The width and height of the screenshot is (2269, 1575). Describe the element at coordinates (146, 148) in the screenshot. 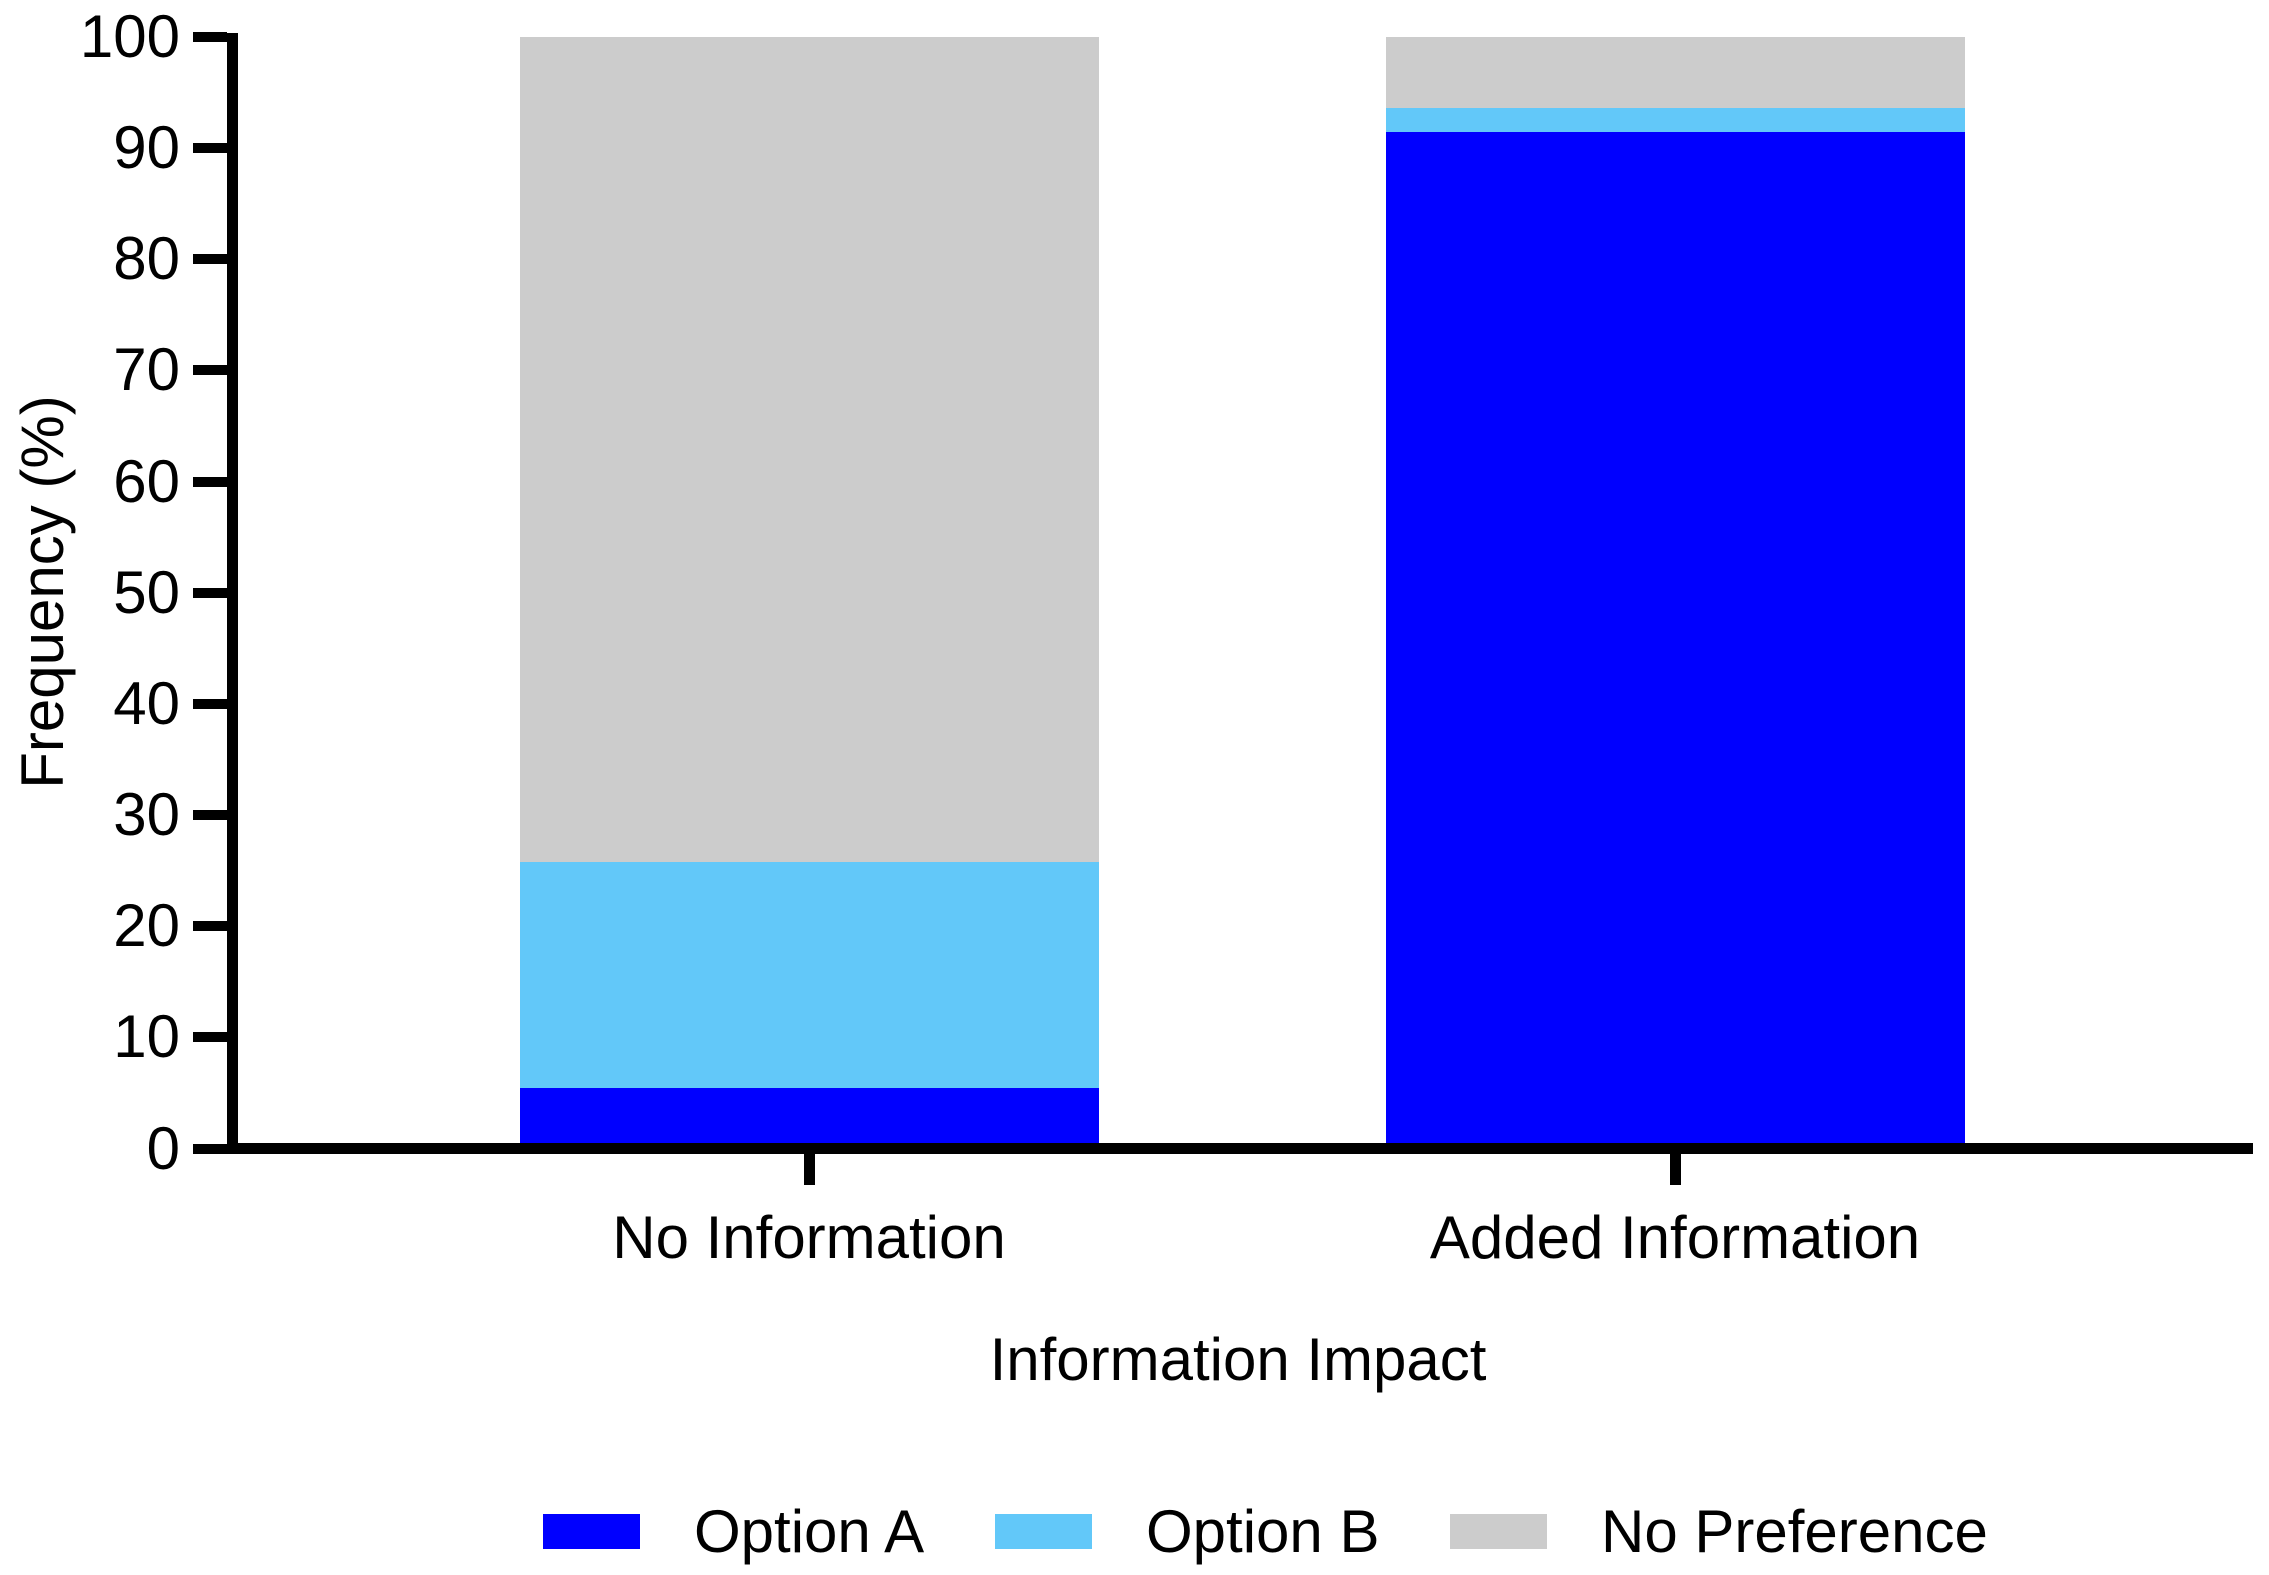

I see `y-tick-label: 90` at that location.